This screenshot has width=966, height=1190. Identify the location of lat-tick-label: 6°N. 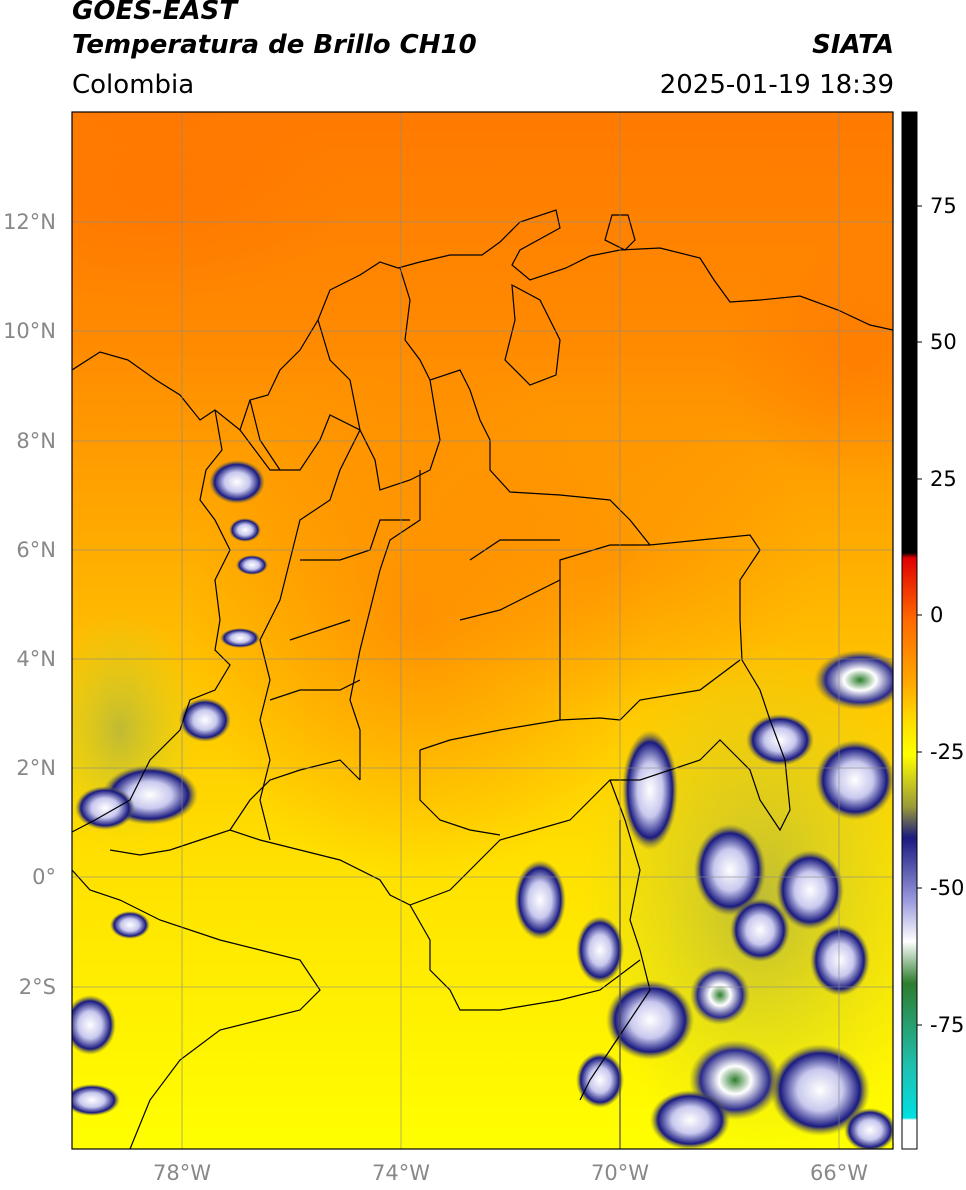
(36, 550).